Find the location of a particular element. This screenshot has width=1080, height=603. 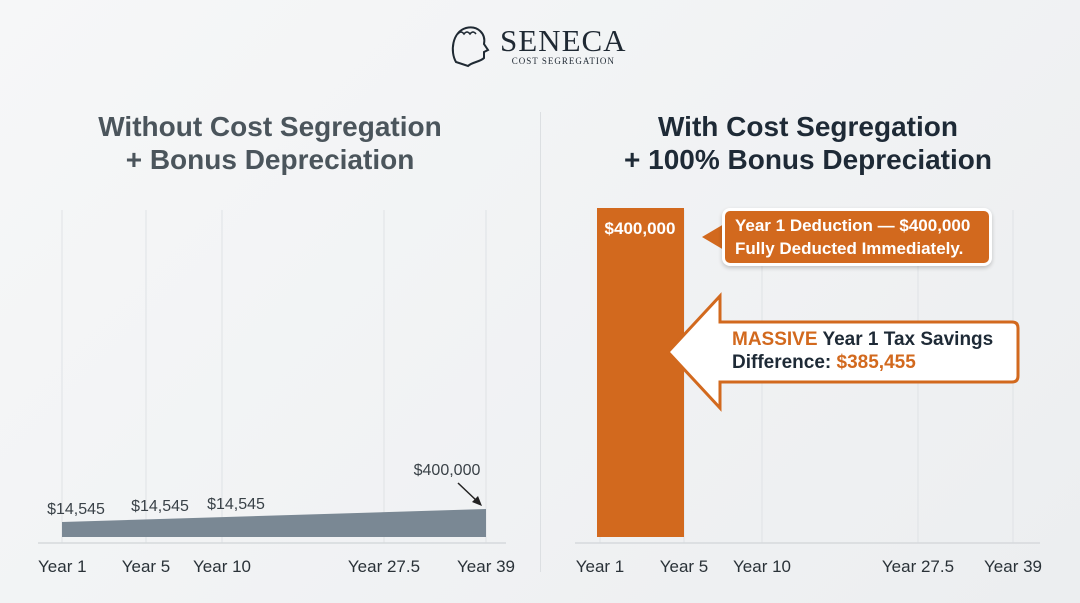

logo-tagline: COST SEGREGATION is located at coordinates (563, 61).